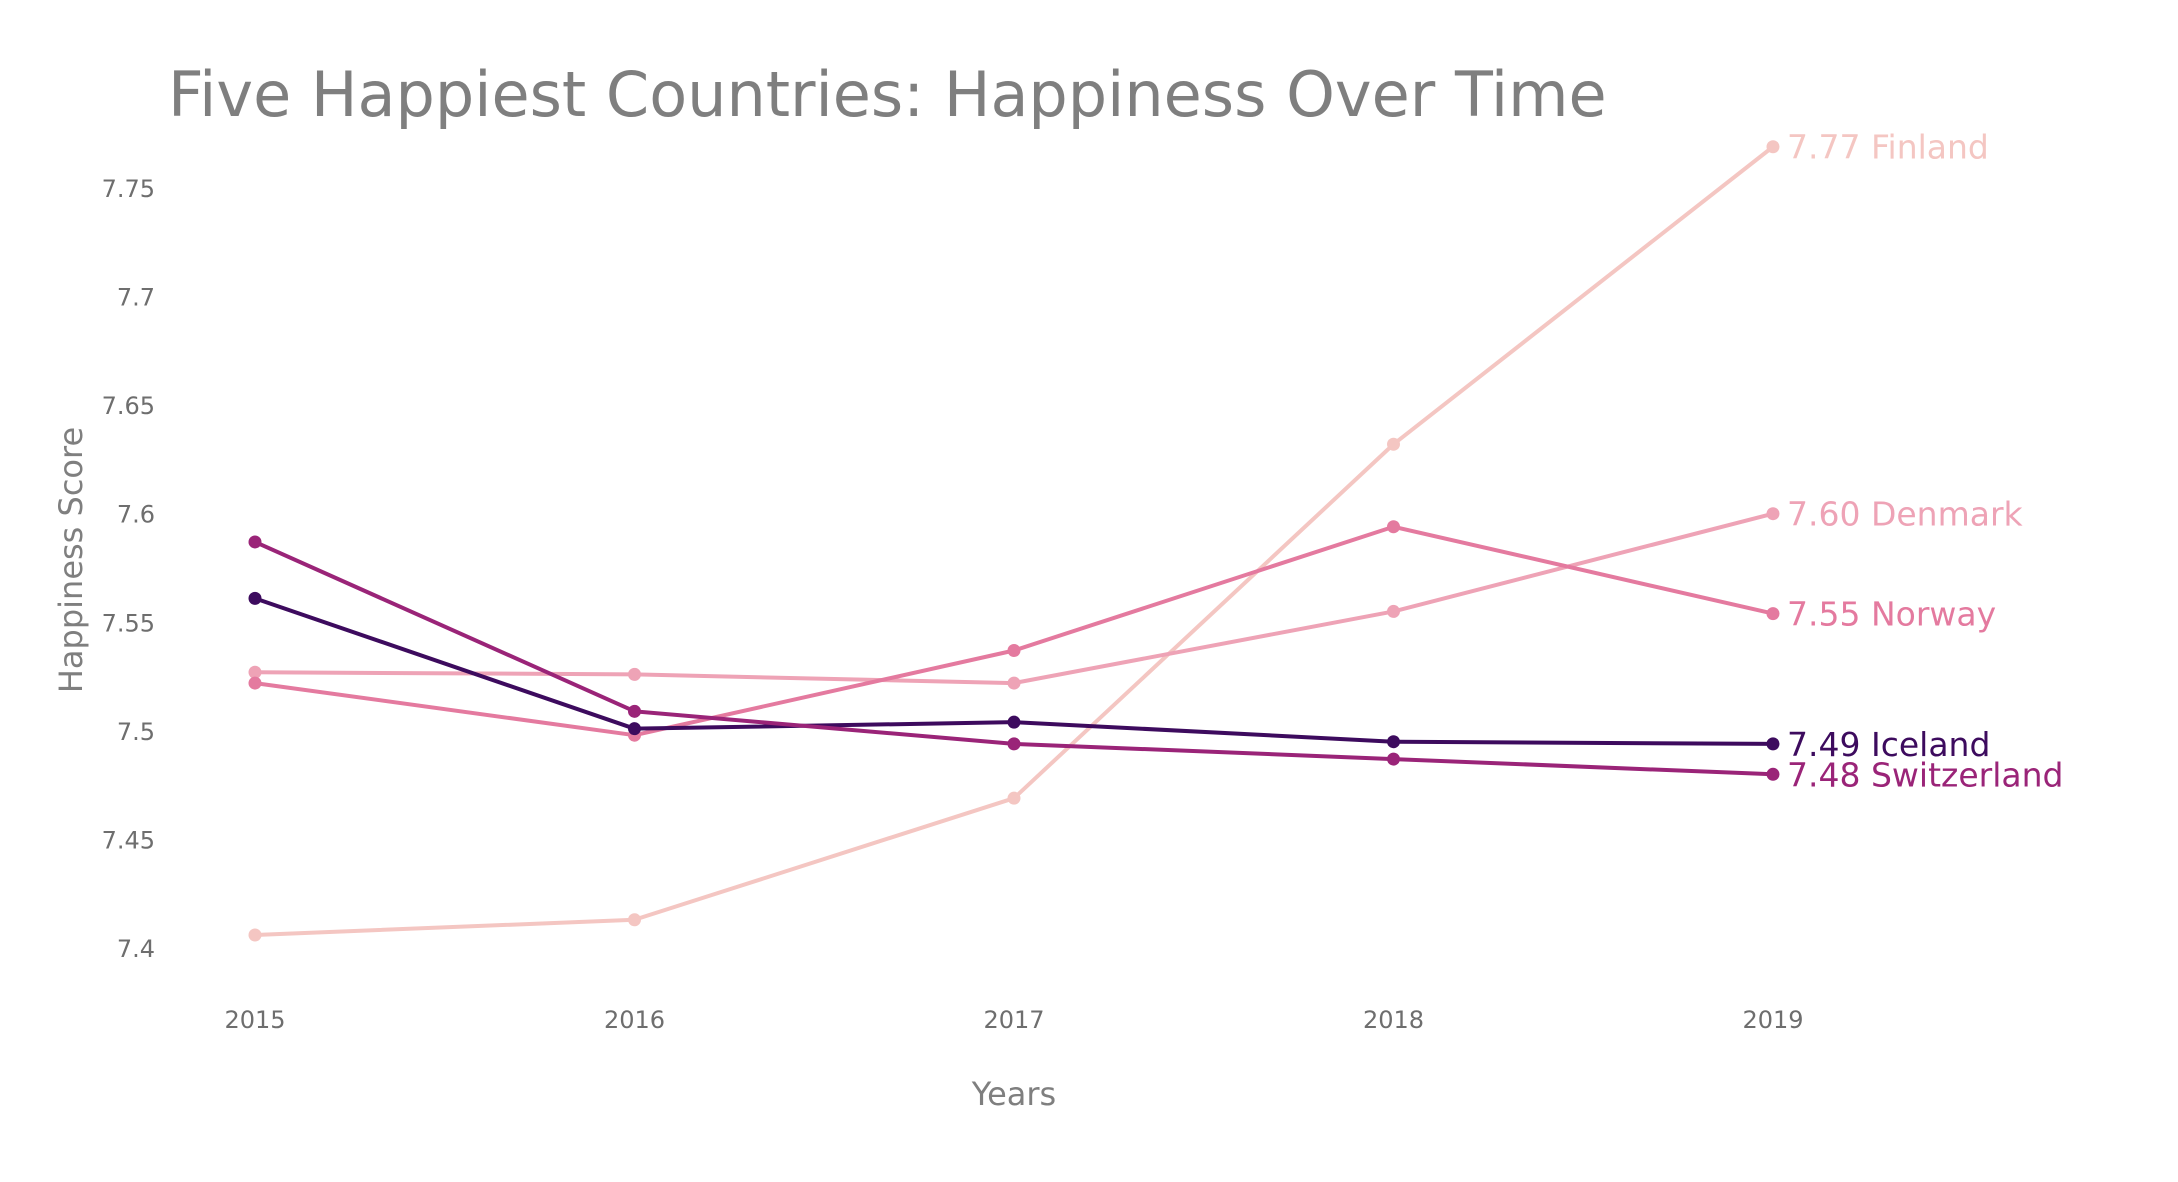  I want to click on y-tick-label: 7.7, so click(136, 298).